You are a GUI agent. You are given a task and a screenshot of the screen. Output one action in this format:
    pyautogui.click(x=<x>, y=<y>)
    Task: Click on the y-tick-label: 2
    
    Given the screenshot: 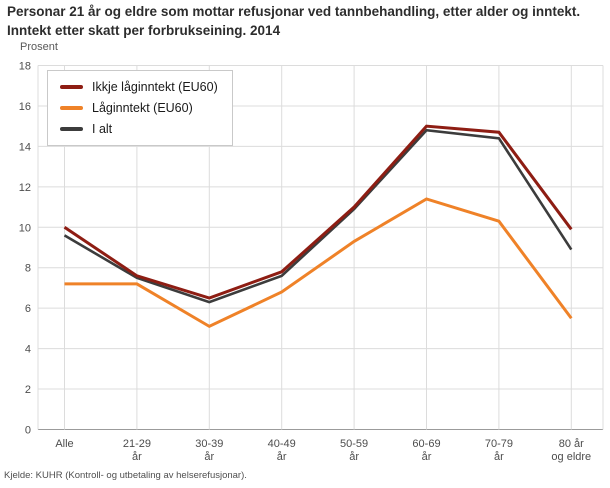 What is the action you would take?
    pyautogui.click(x=28, y=390)
    